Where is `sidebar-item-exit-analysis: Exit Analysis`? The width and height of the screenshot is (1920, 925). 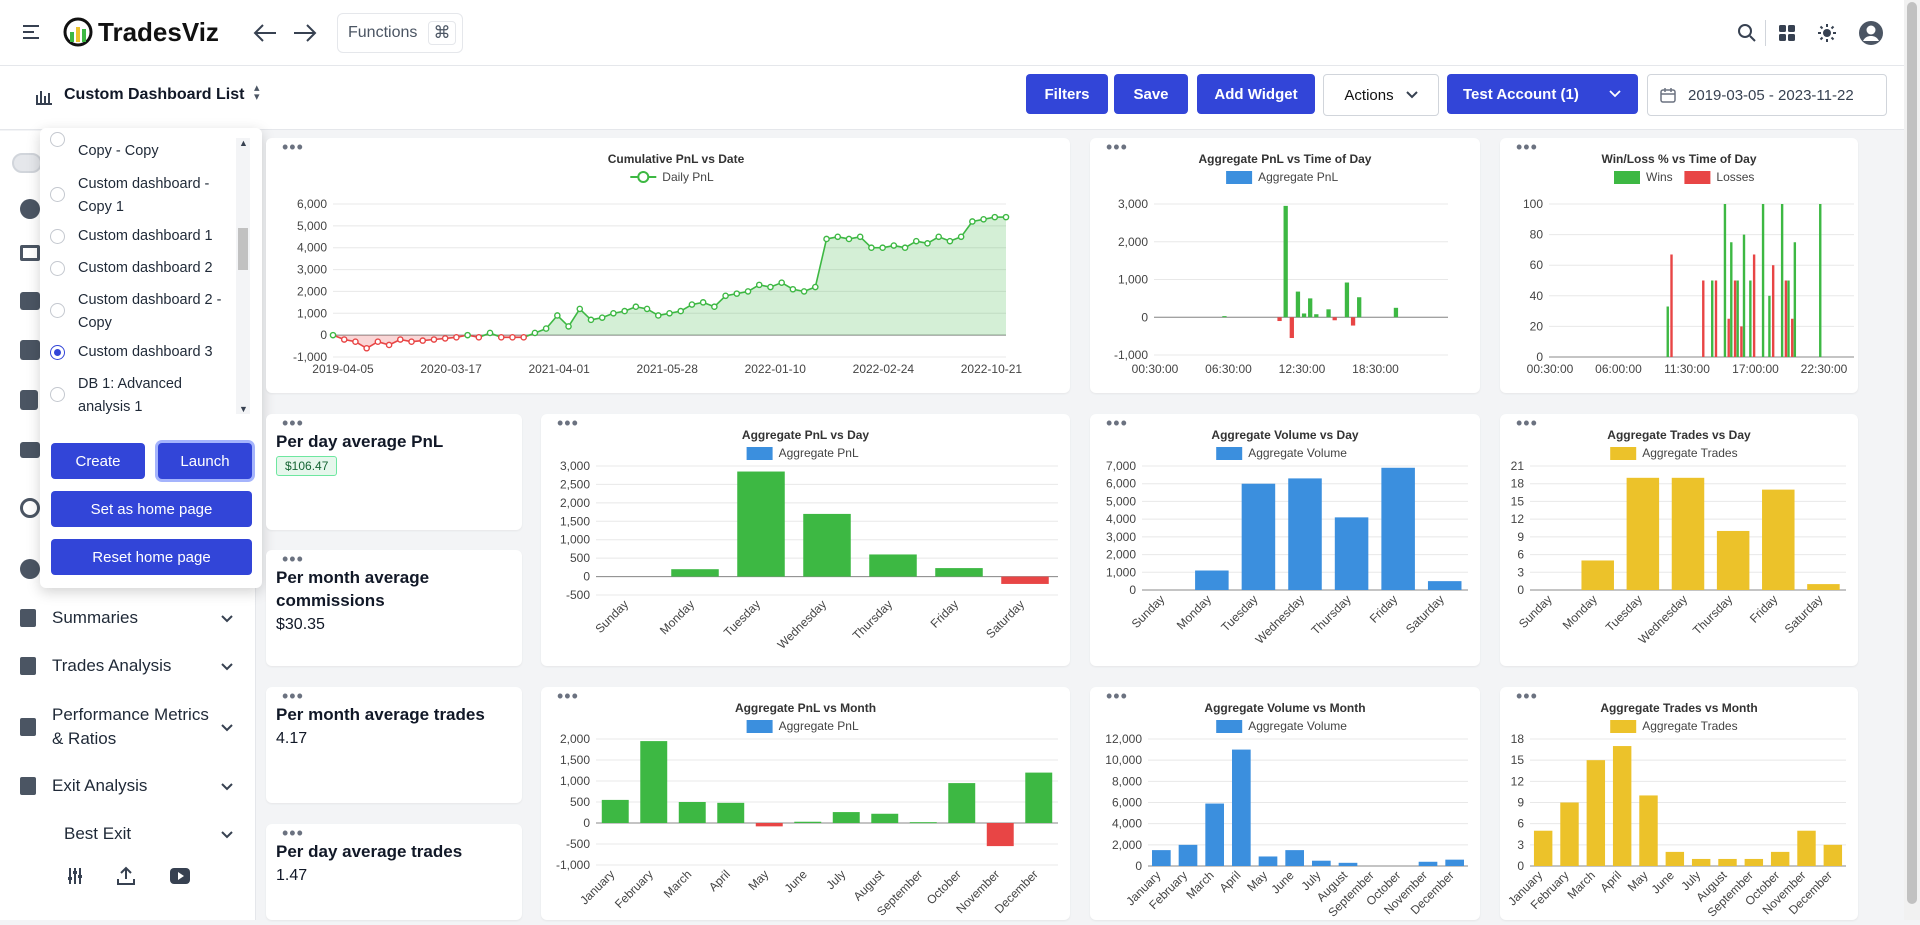 sidebar-item-exit-analysis: Exit Analysis is located at coordinates (127, 786).